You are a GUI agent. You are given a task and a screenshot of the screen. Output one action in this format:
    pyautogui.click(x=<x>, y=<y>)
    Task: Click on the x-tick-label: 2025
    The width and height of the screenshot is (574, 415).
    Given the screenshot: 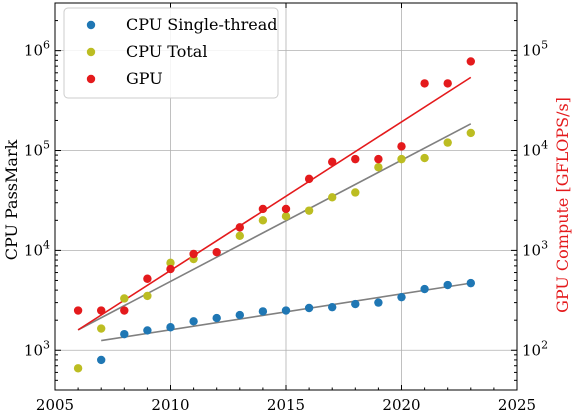 What is the action you would take?
    pyautogui.click(x=517, y=405)
    